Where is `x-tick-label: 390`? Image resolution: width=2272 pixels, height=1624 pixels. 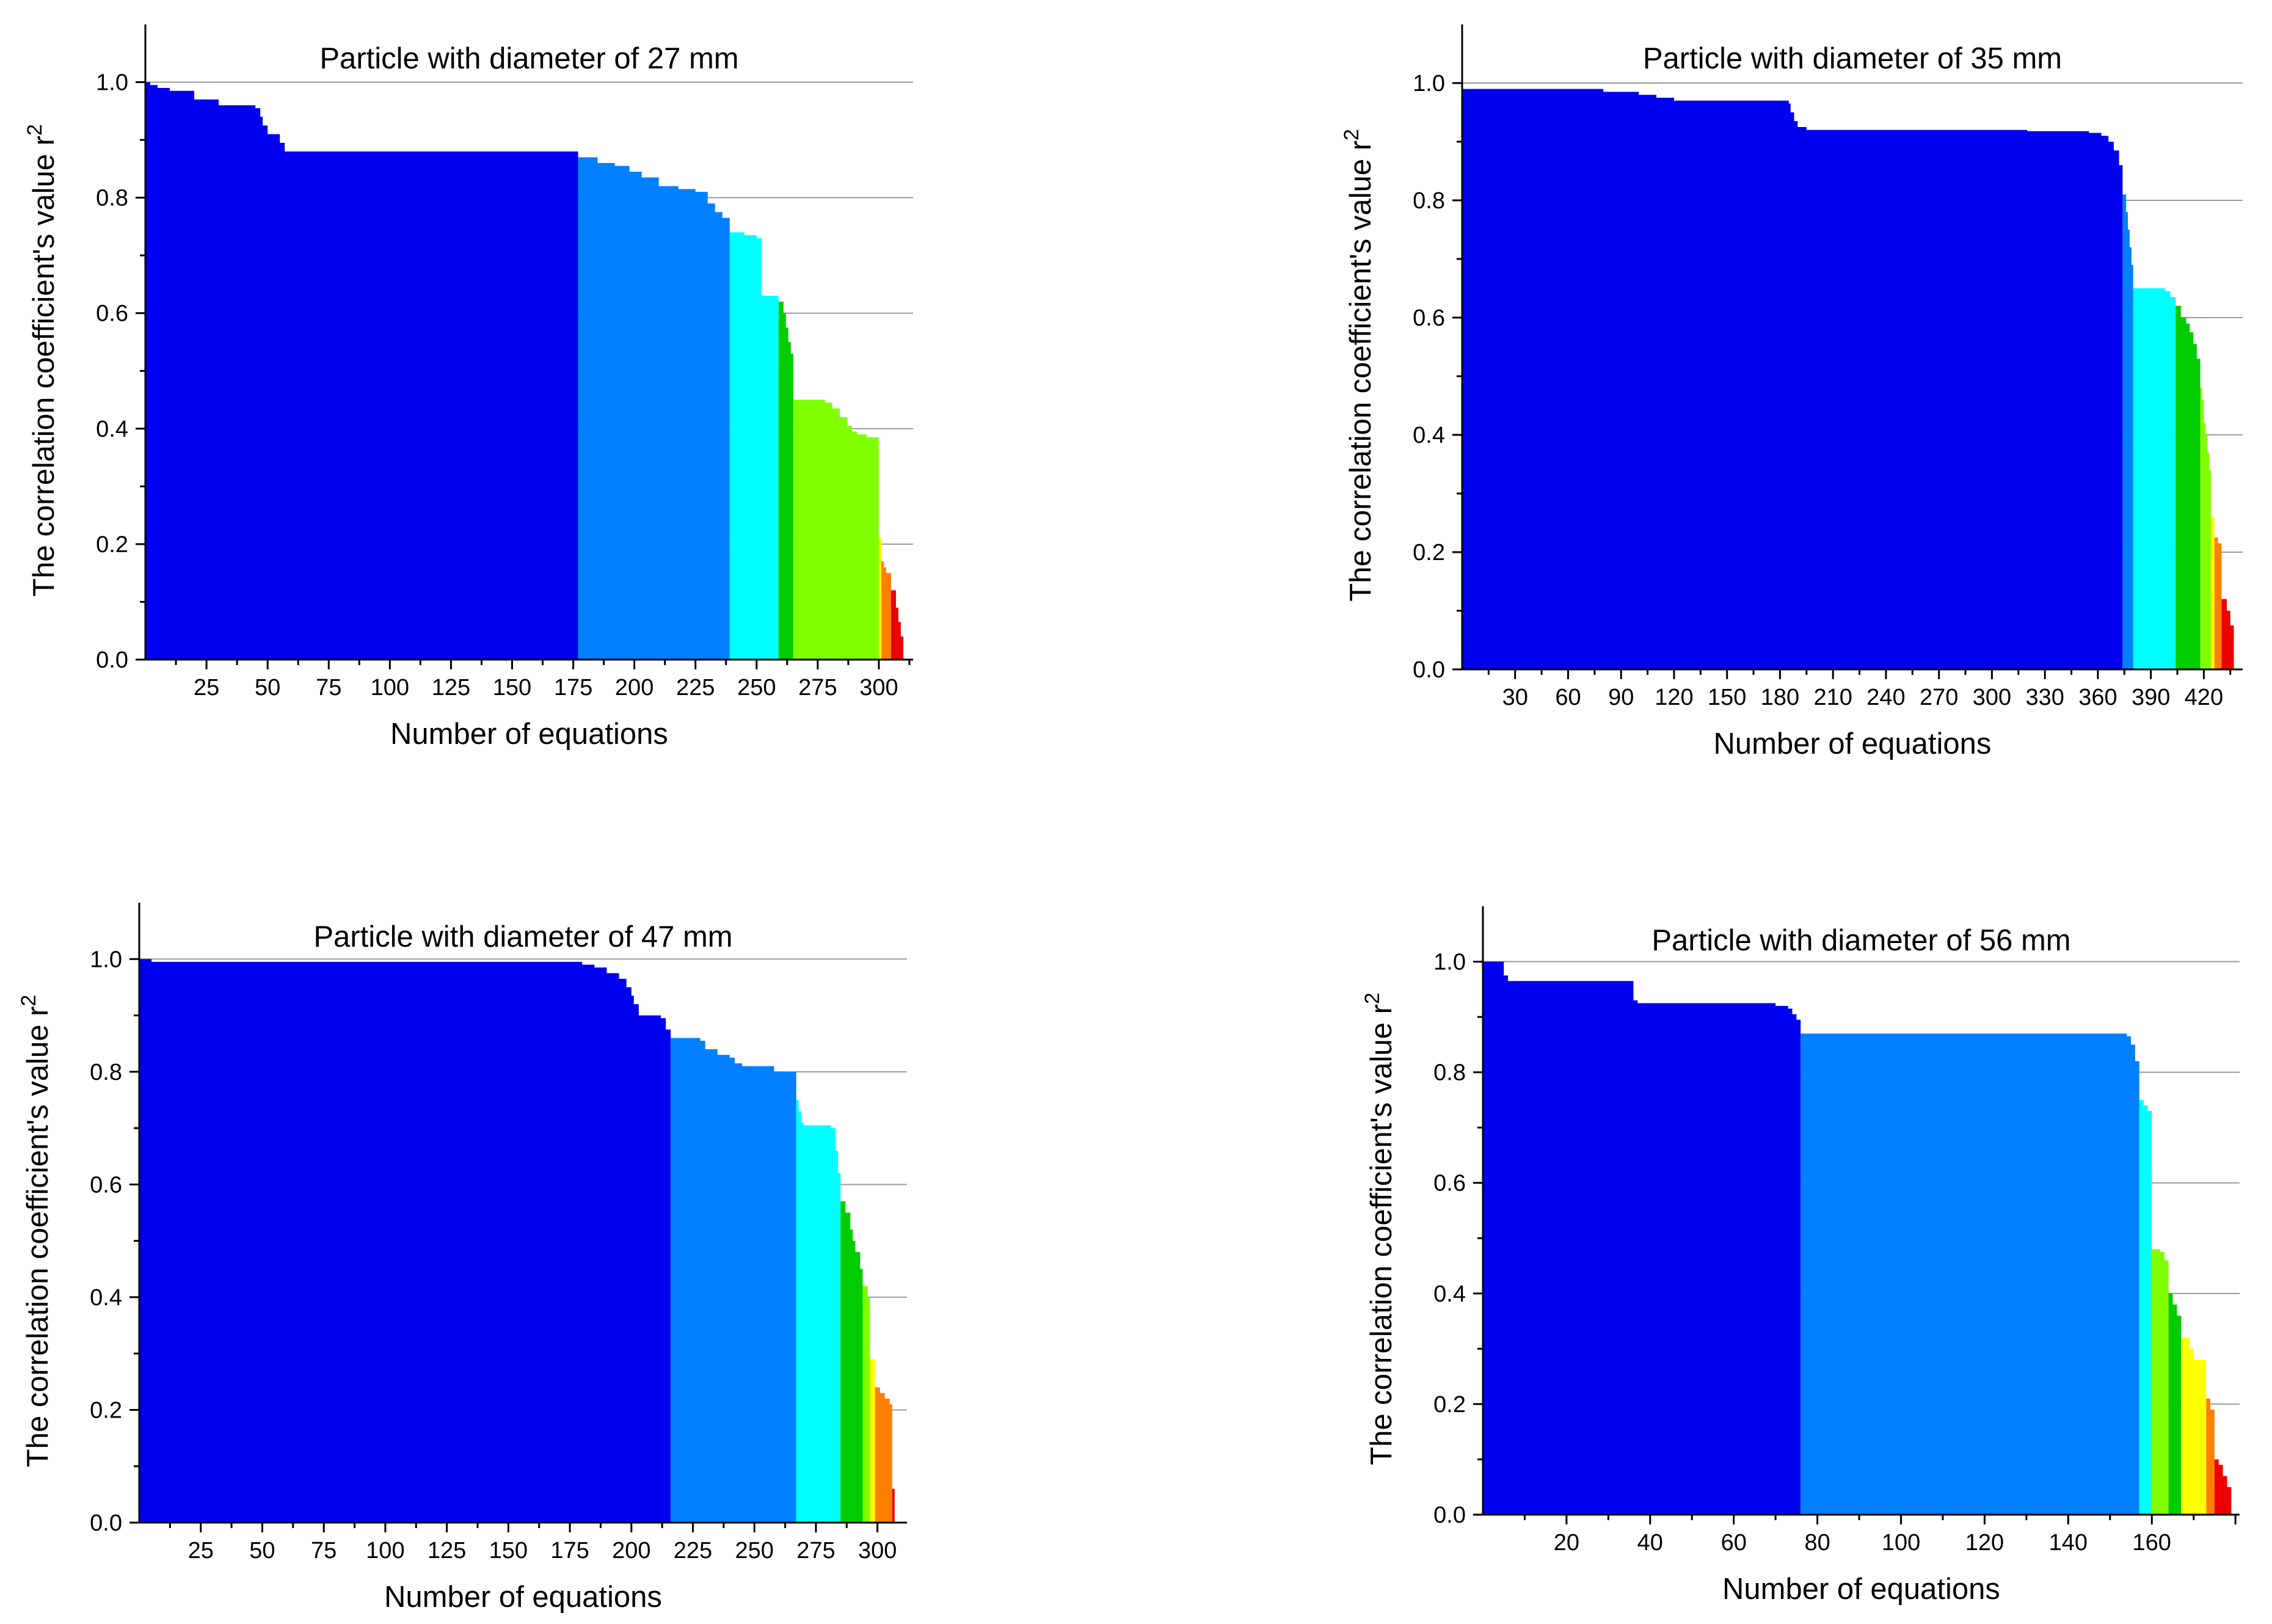
x-tick-label: 390 is located at coordinates (2151, 697).